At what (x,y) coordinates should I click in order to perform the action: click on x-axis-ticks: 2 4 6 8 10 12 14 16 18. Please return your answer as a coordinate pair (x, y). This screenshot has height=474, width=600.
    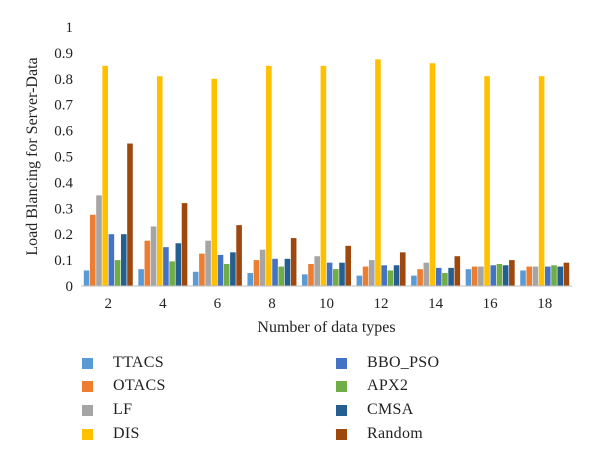
    Looking at the image, I should click on (329, 304).